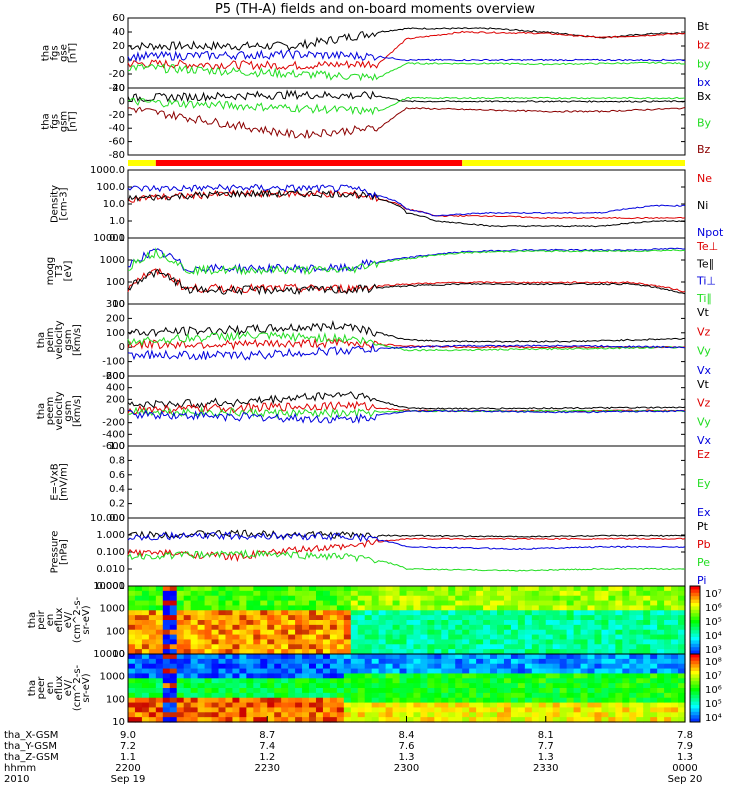 This screenshot has width=750, height=800. What do you see at coordinates (406, 200) in the screenshot?
I see `density-series-Npot` at bounding box center [406, 200].